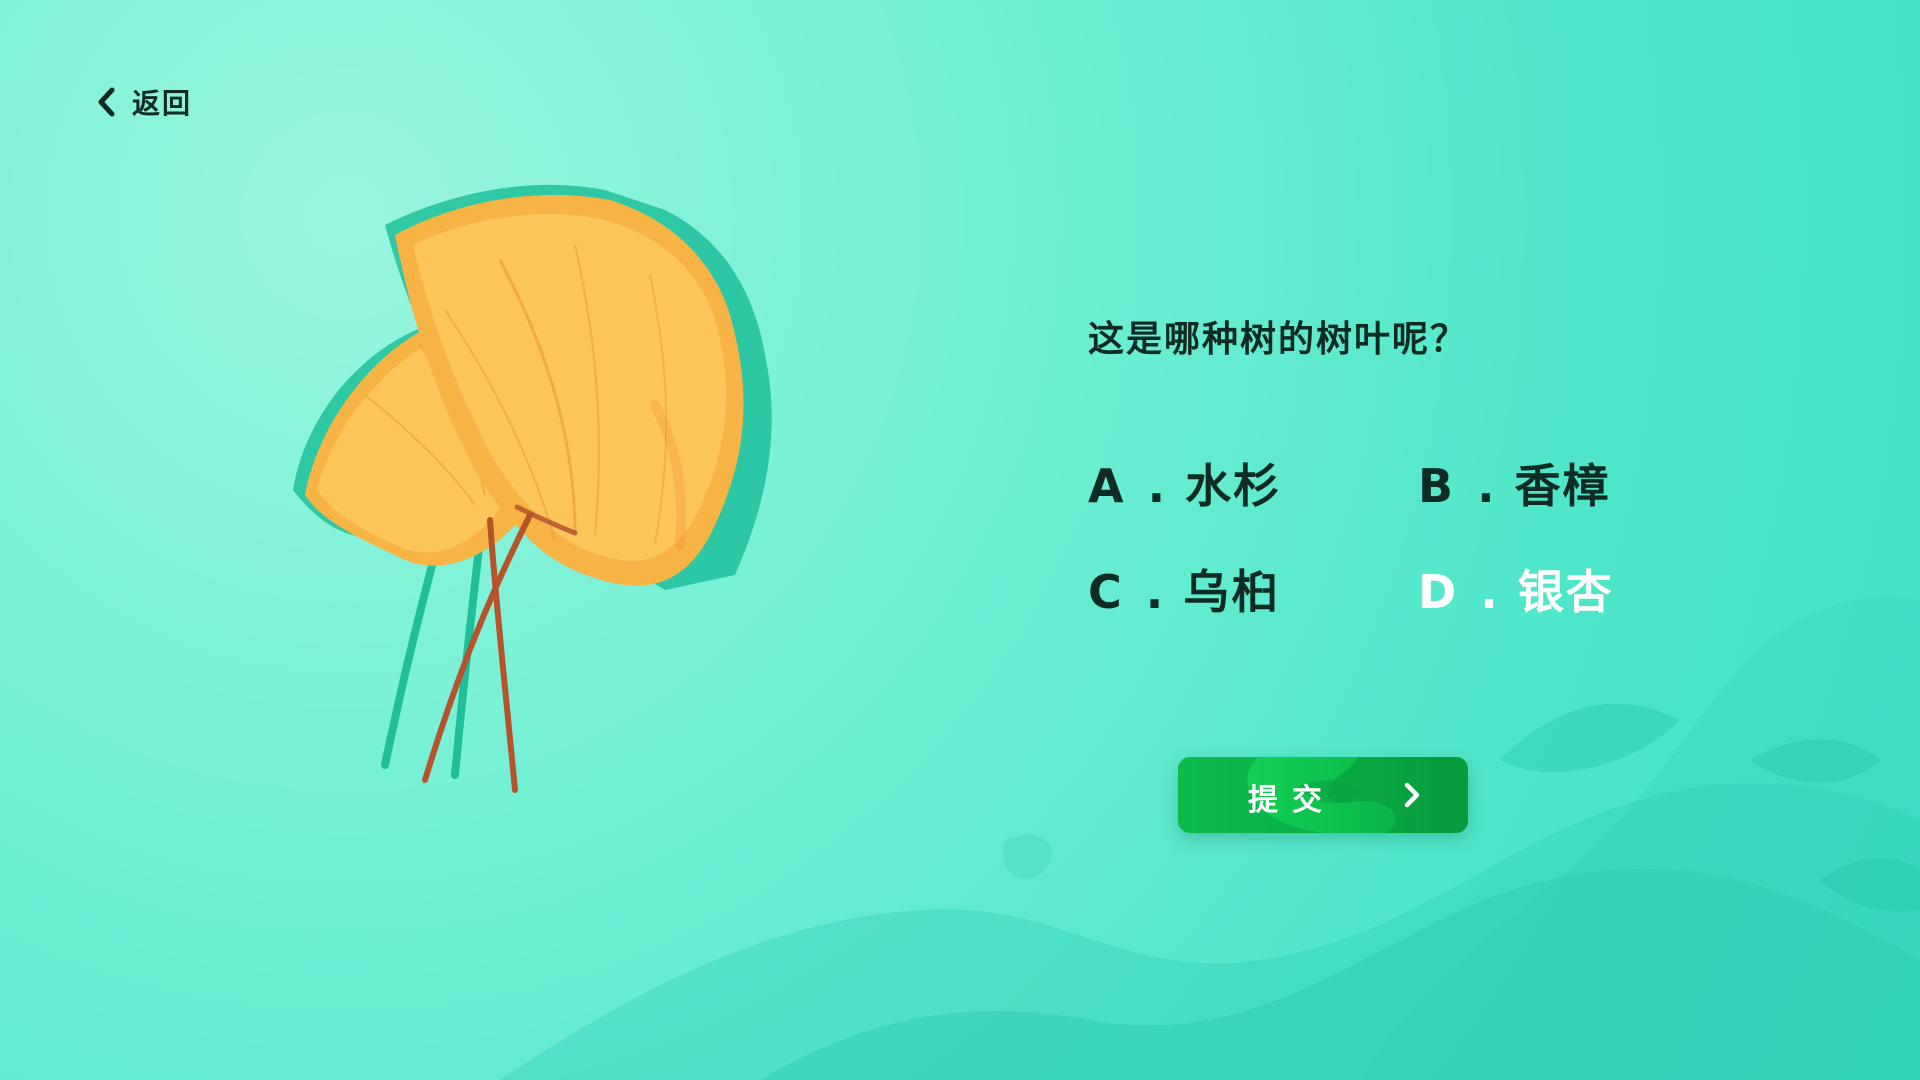  I want to click on option-a: A . 水杉, so click(1184, 483).